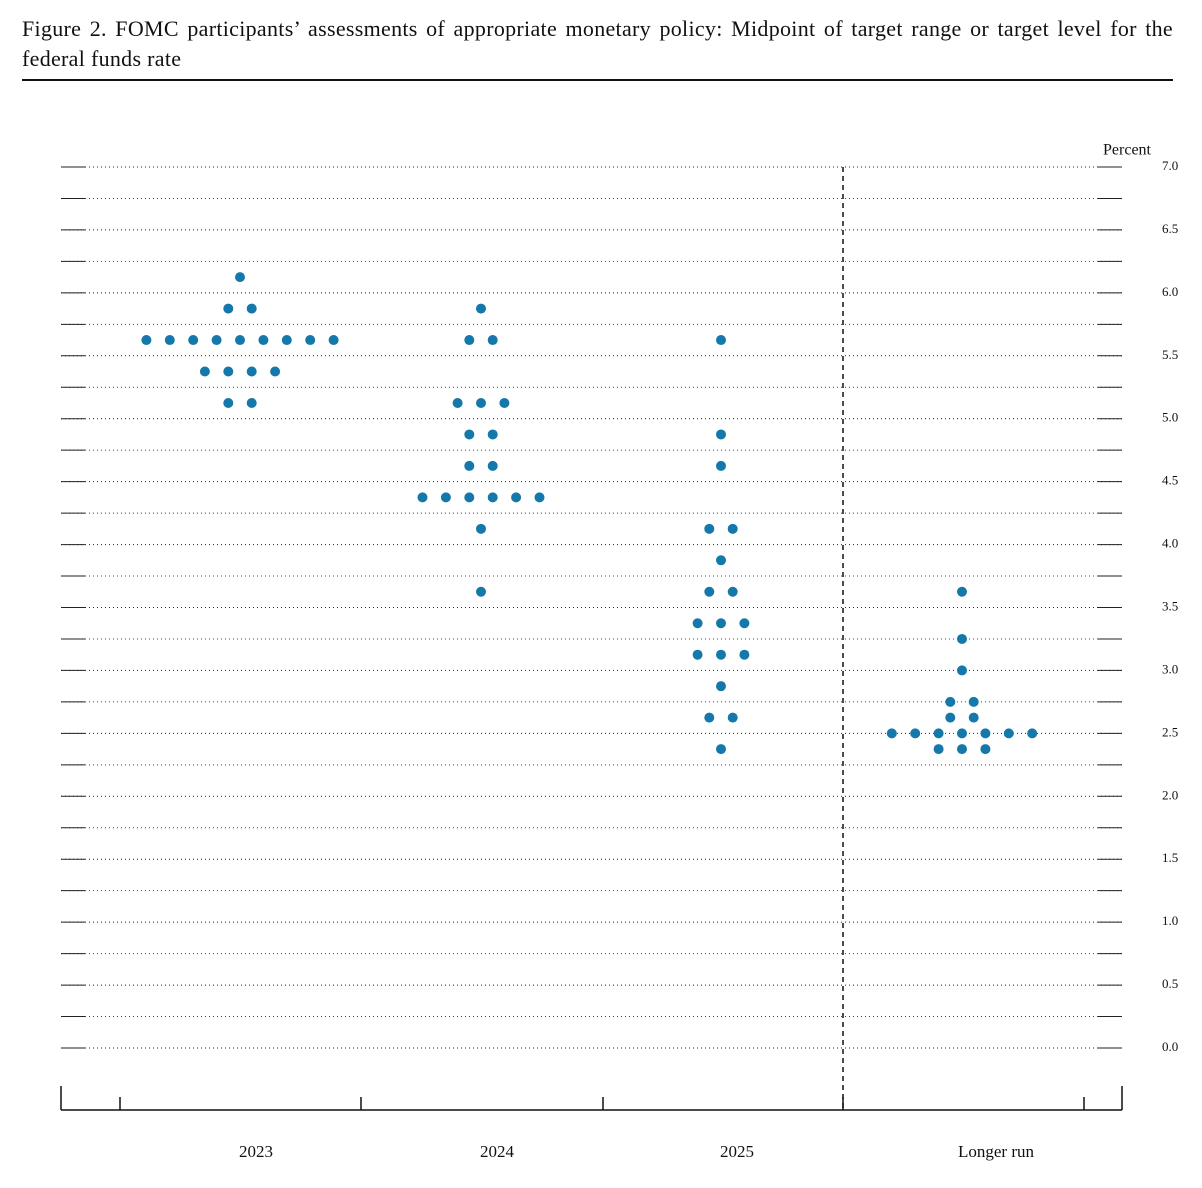 This screenshot has height=1188, width=1202. What do you see at coordinates (1170, 228) in the screenshot?
I see `y-tick-label: 6.5` at bounding box center [1170, 228].